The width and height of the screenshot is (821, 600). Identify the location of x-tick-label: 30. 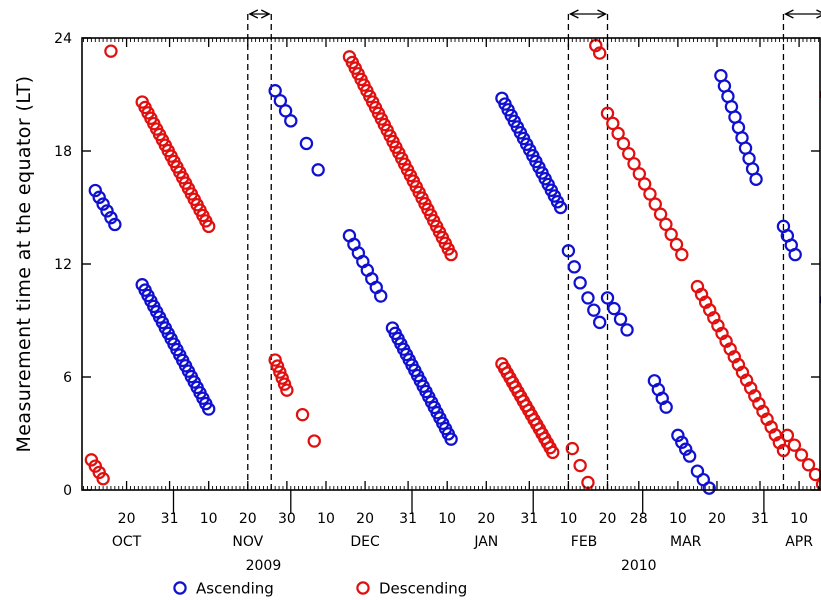
(287, 519).